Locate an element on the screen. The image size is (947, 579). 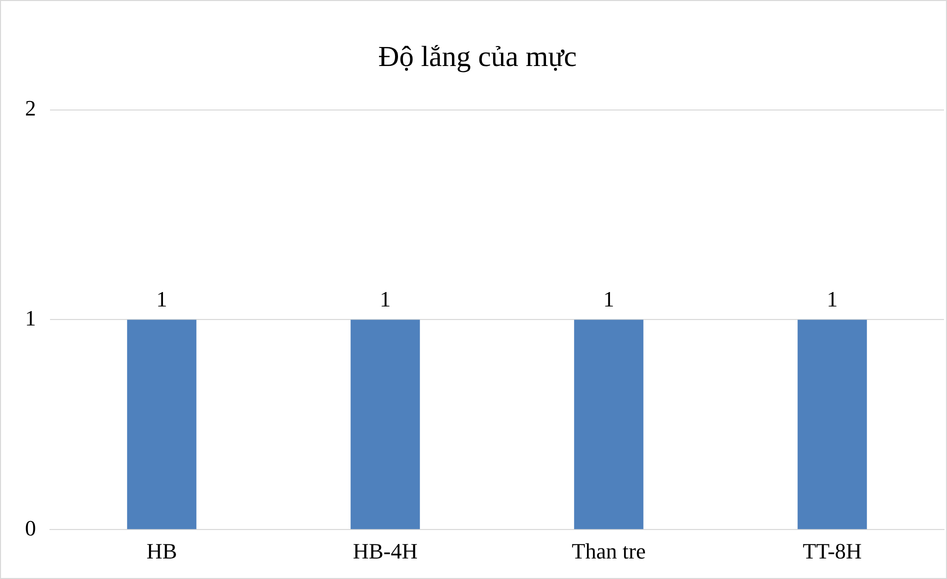
x-tick-label: TT-8H is located at coordinates (832, 551).